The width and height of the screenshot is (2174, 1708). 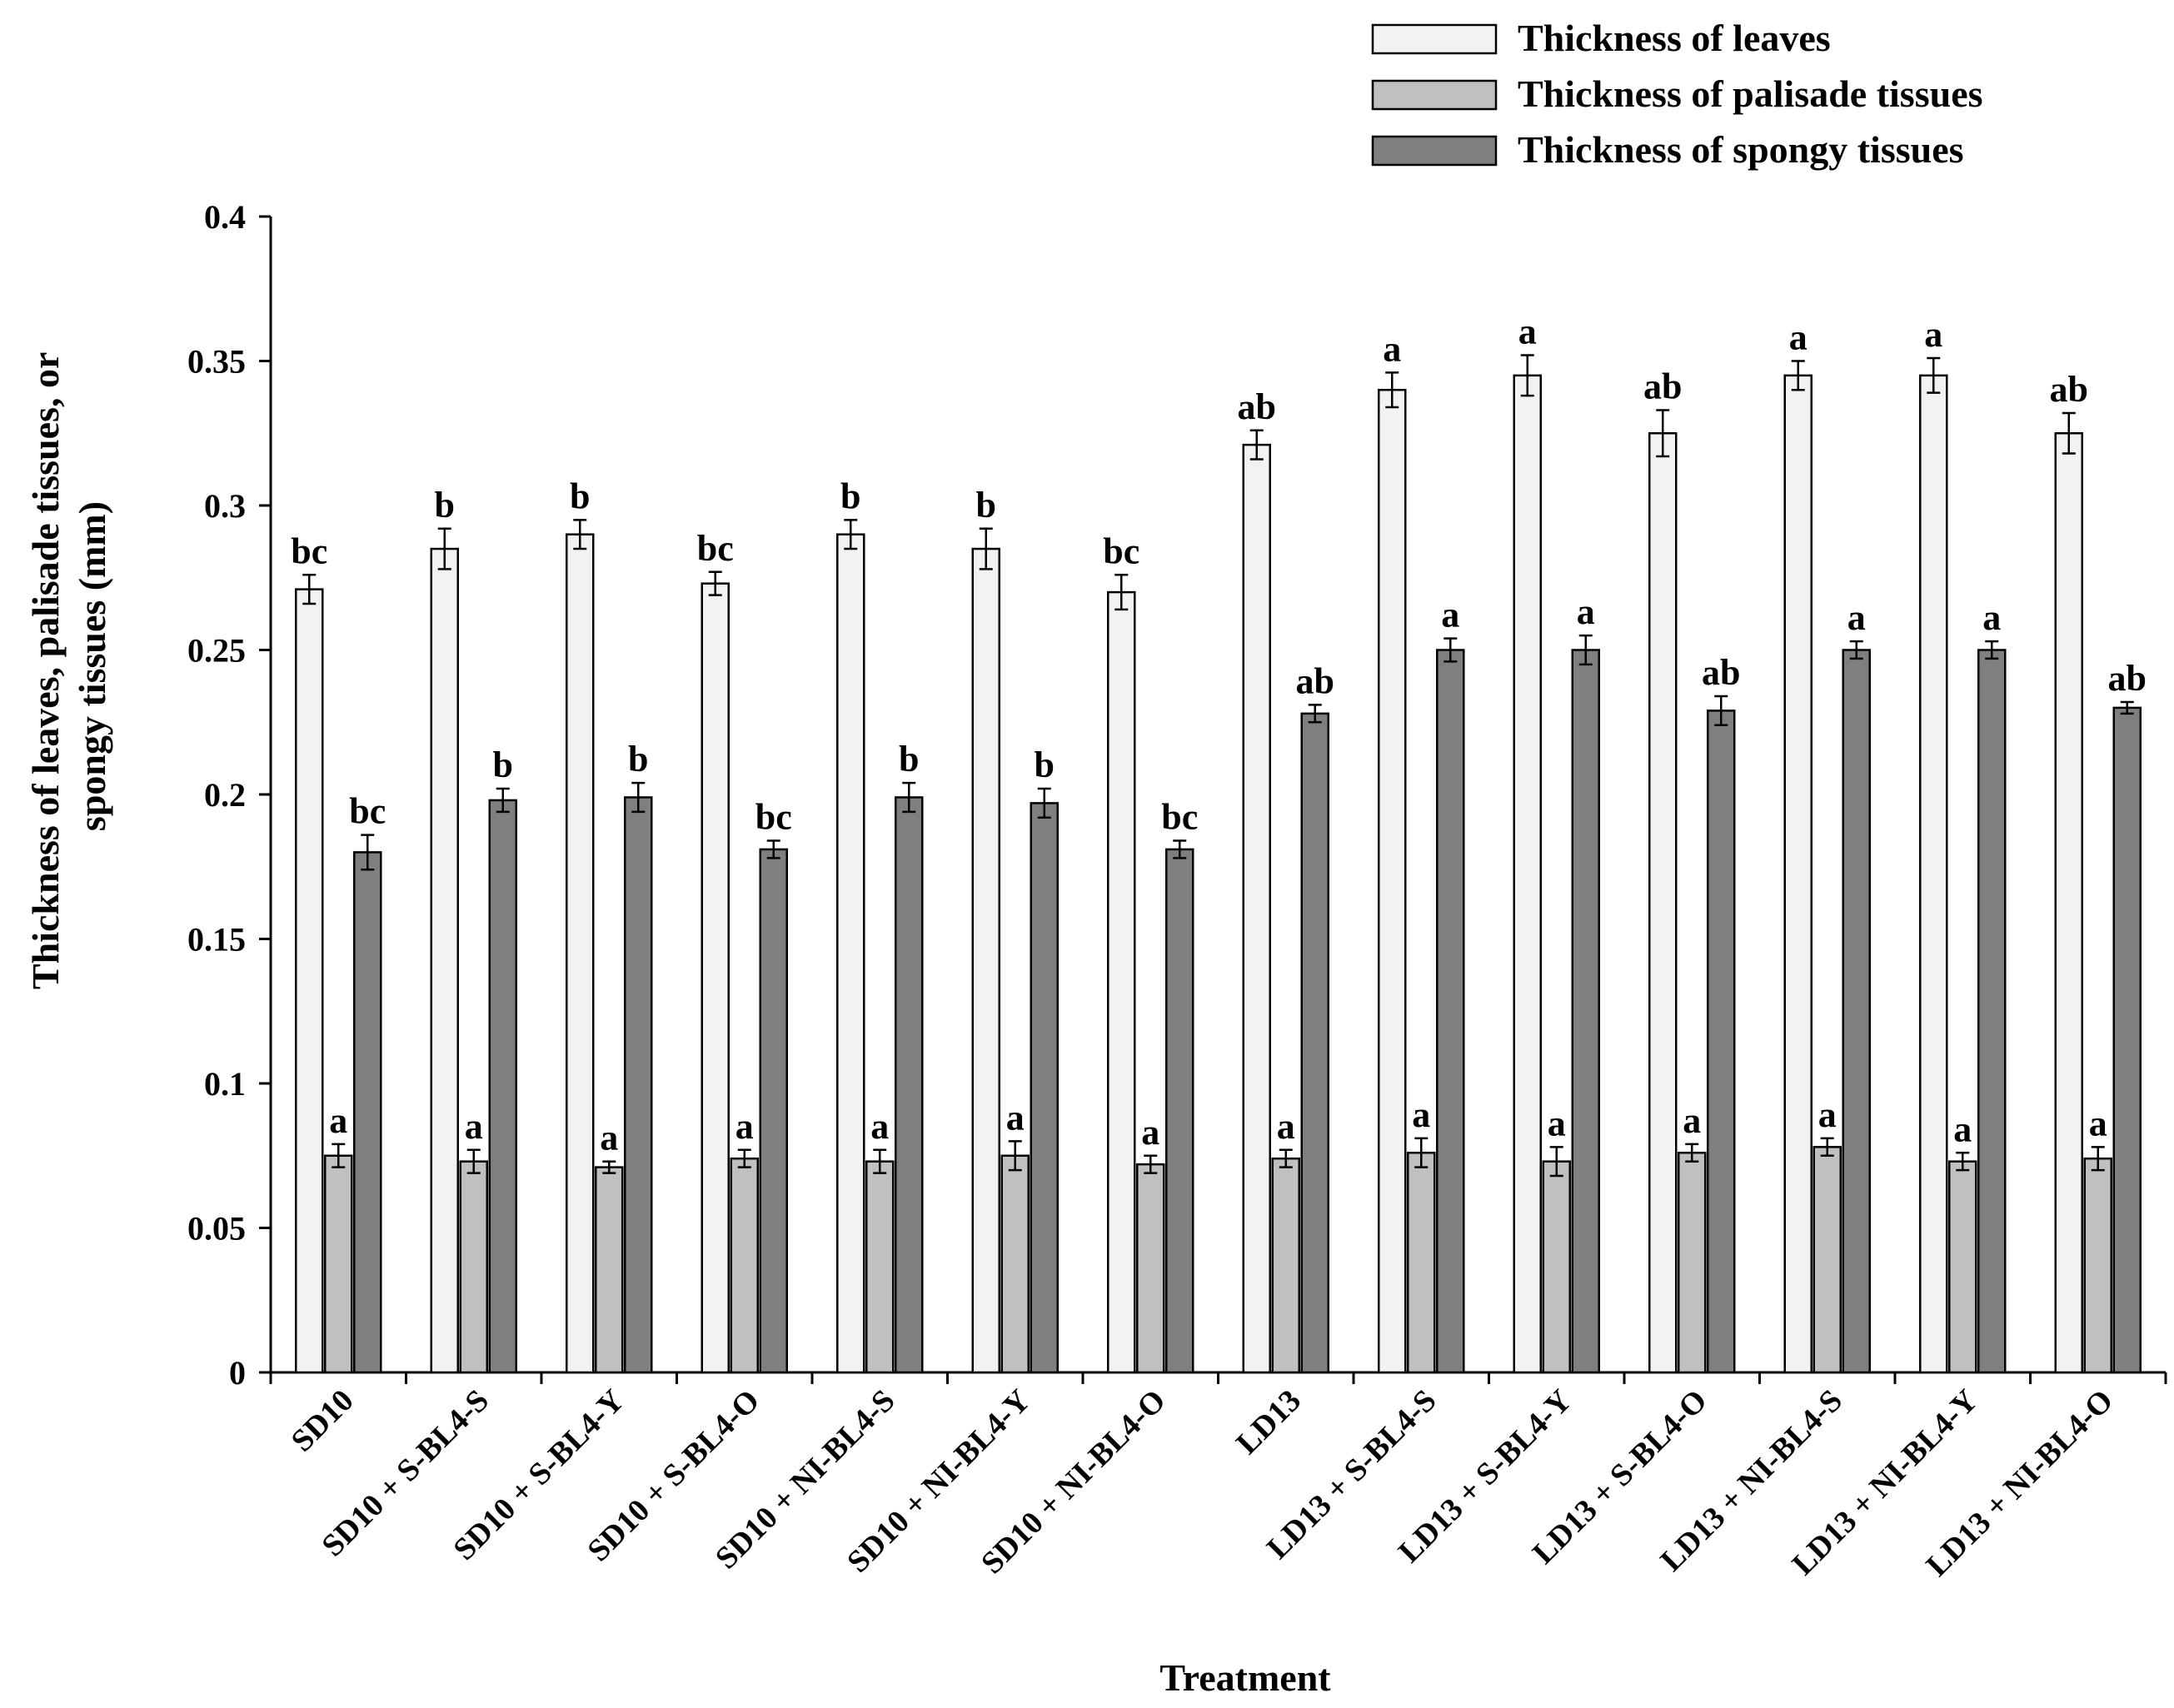 What do you see at coordinates (909, 1085) in the screenshot?
I see `bar-thickness-of-spongy-tissues-sd10-ni-bl4-s` at bounding box center [909, 1085].